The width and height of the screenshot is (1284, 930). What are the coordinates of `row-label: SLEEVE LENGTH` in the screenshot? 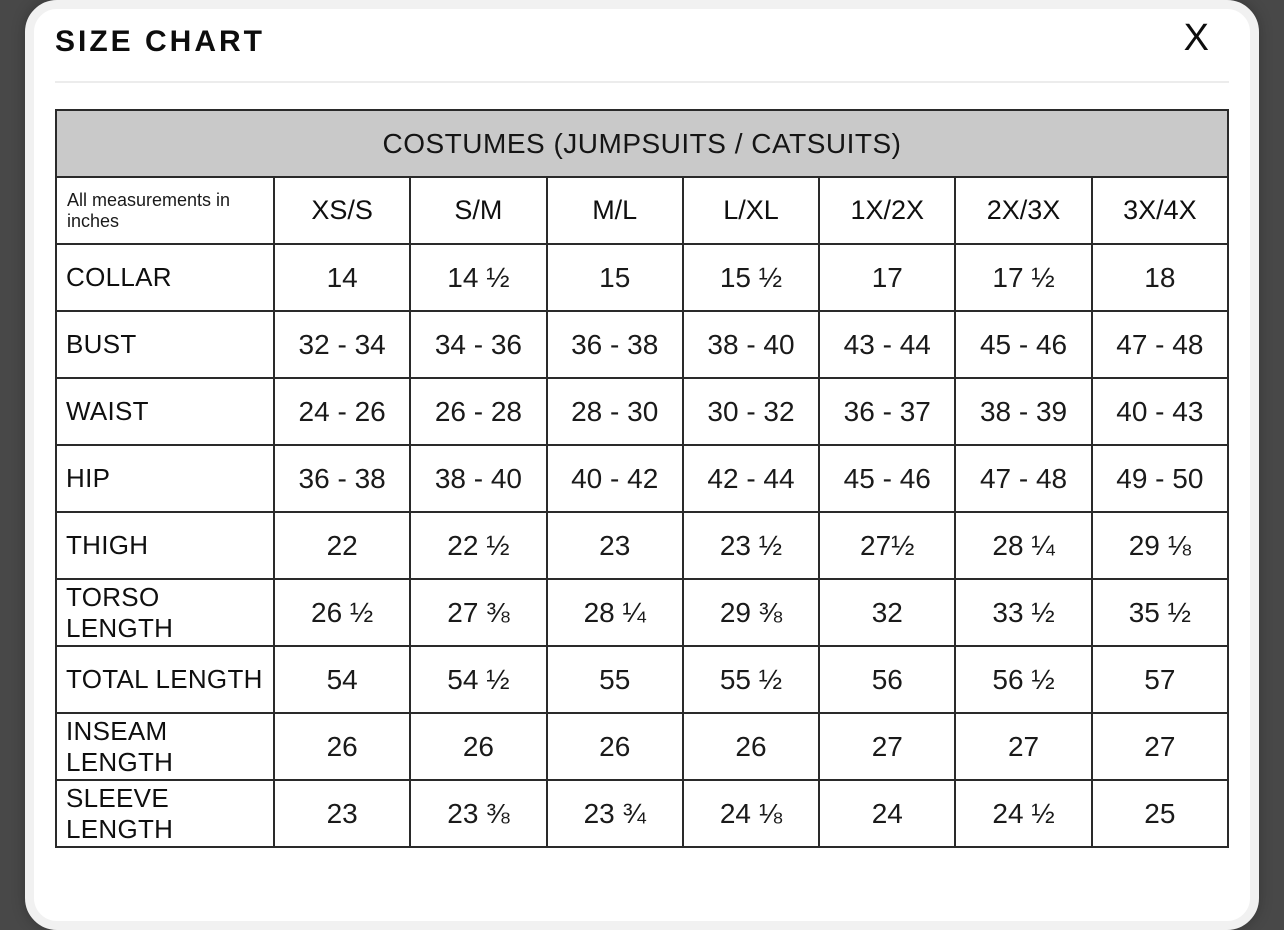 It's located at (165, 813).